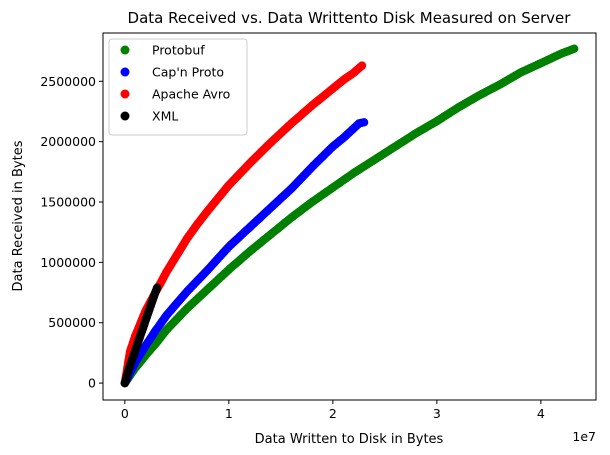  What do you see at coordinates (71, 232) in the screenshot?
I see `y-axis-ticks: 0 500000 1000000 1500000 2000000 2500000` at bounding box center [71, 232].